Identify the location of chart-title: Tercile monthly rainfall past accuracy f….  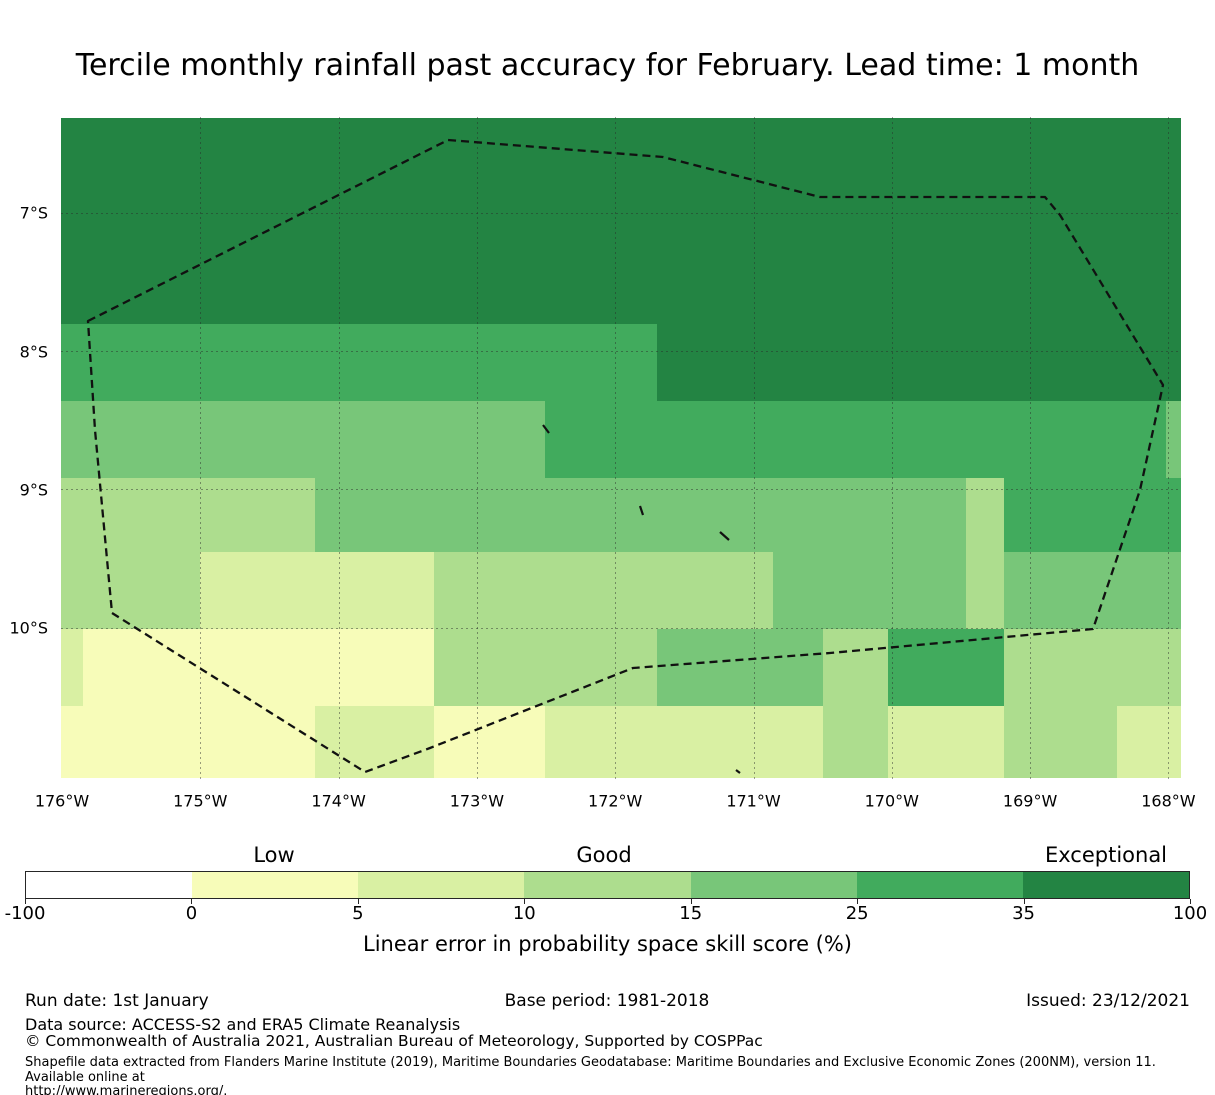
(607, 65).